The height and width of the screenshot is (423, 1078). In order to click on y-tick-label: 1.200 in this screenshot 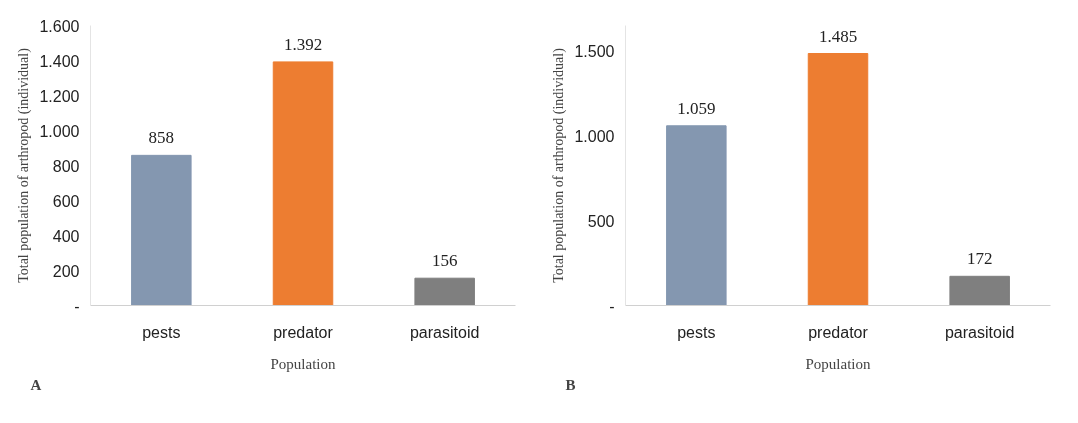, I will do `click(59, 96)`.